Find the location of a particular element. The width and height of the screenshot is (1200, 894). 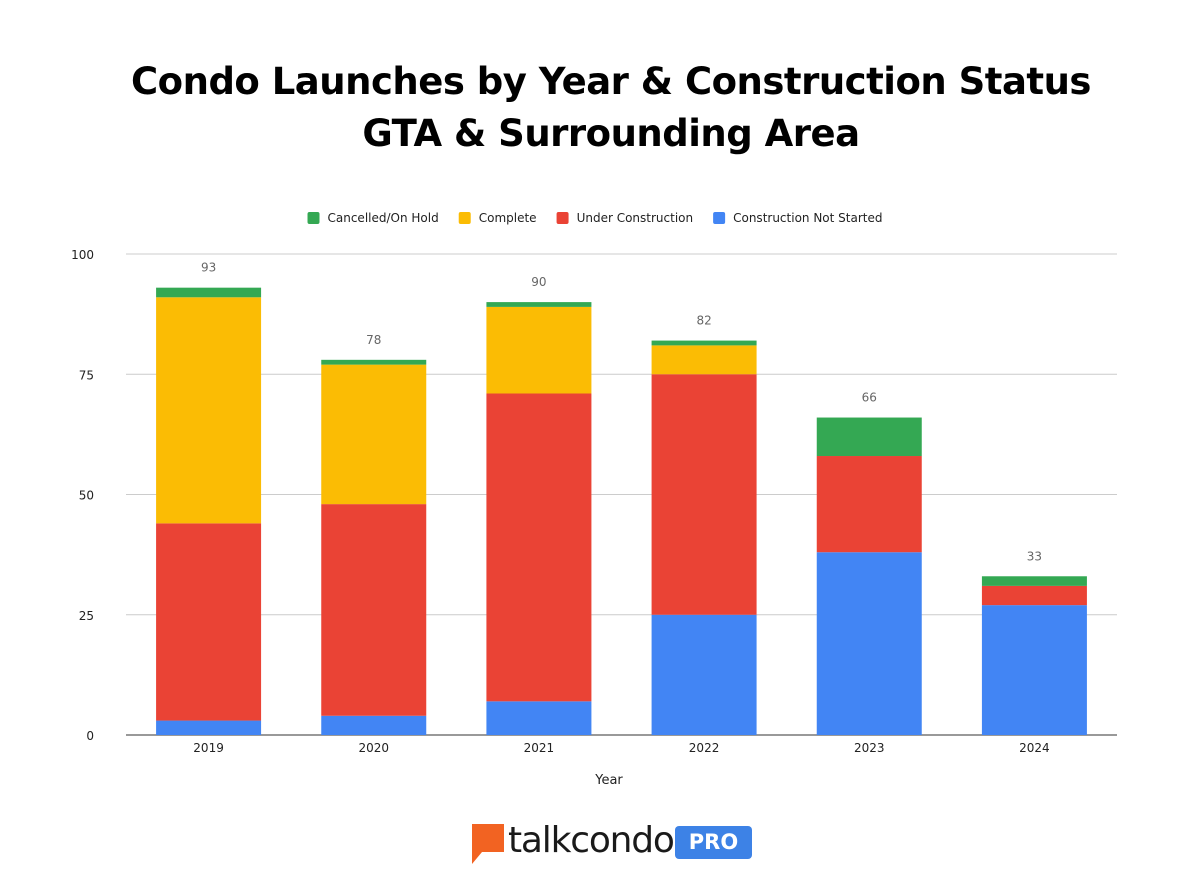

total-label: 33 is located at coordinates (1034, 556).